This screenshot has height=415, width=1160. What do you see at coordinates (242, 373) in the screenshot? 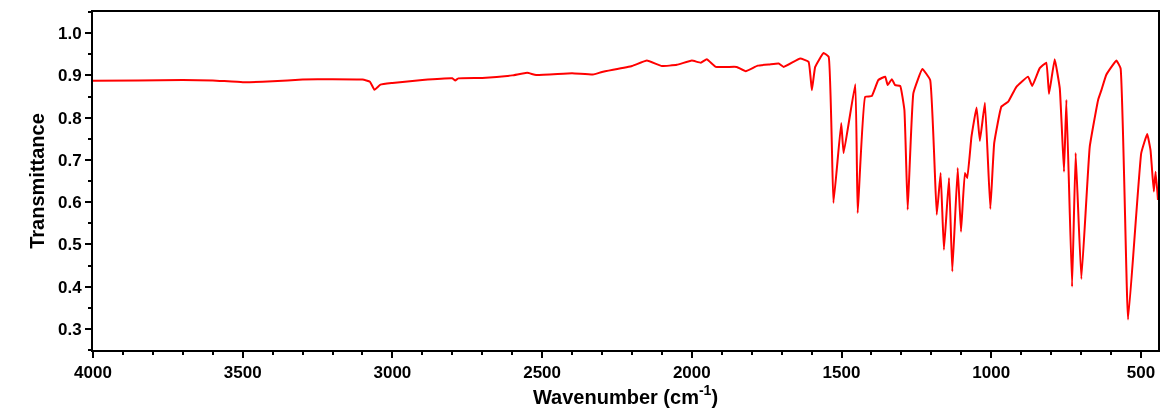
I see `x-tick-label: 3500` at bounding box center [242, 373].